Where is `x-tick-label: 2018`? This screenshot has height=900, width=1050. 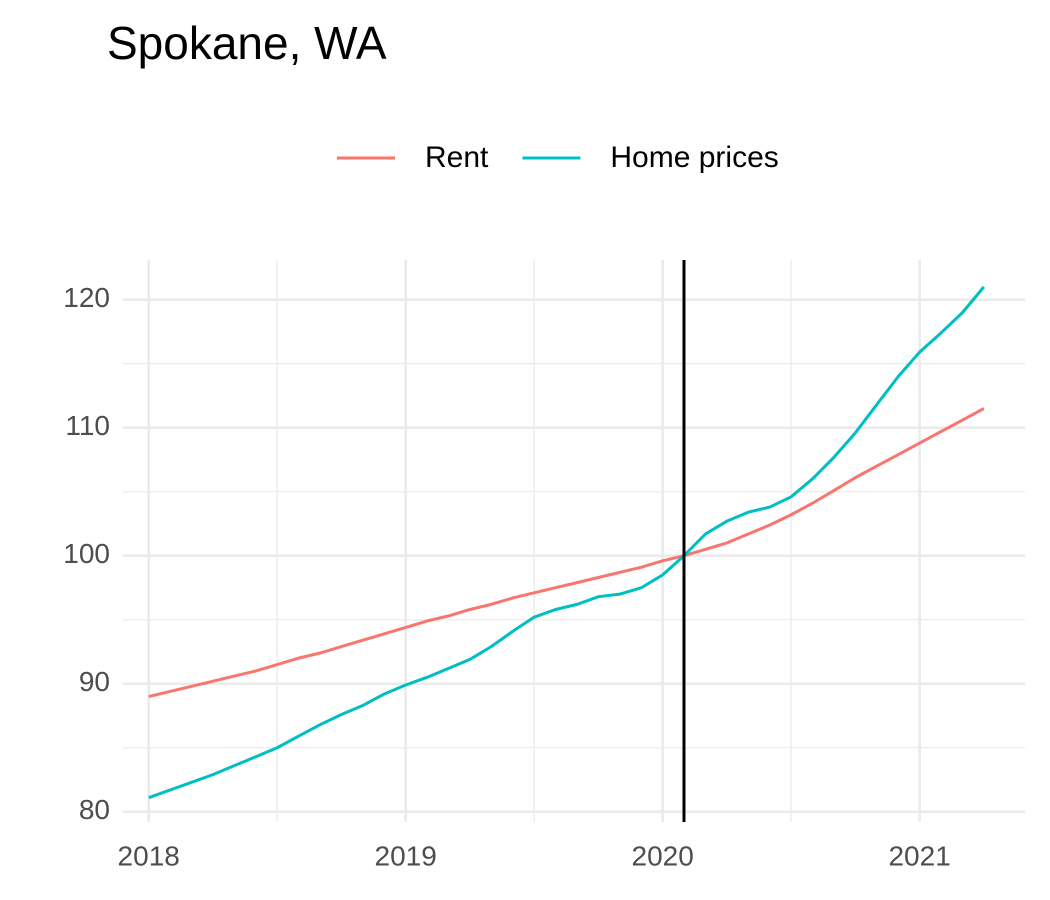 x-tick-label: 2018 is located at coordinates (149, 855).